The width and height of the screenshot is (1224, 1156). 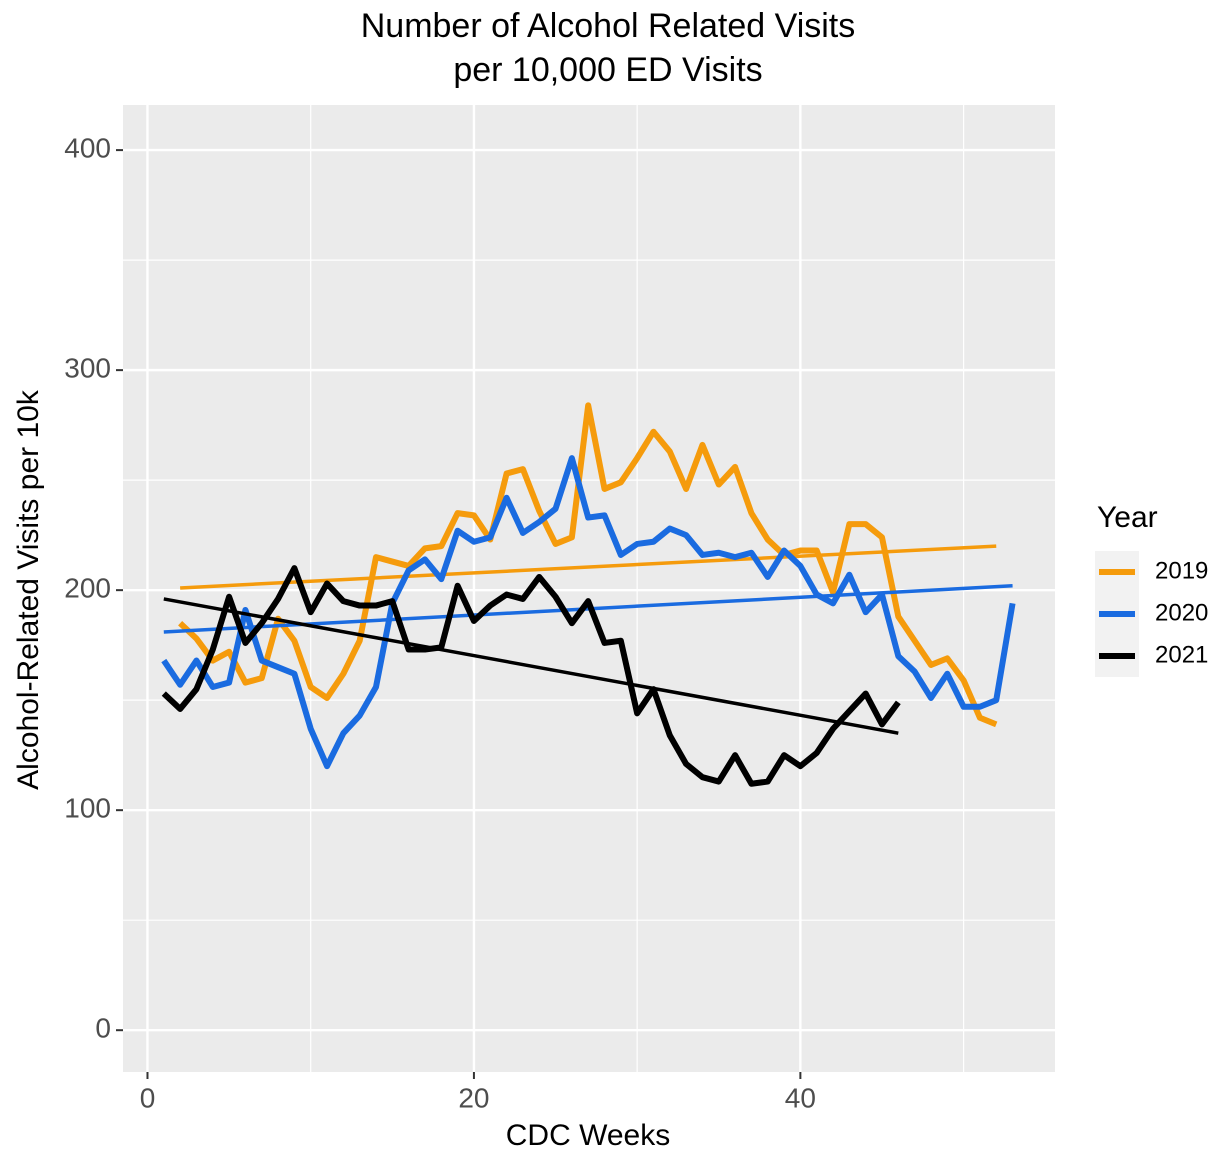 What do you see at coordinates (1181, 570) in the screenshot?
I see `legend-label: 2019` at bounding box center [1181, 570].